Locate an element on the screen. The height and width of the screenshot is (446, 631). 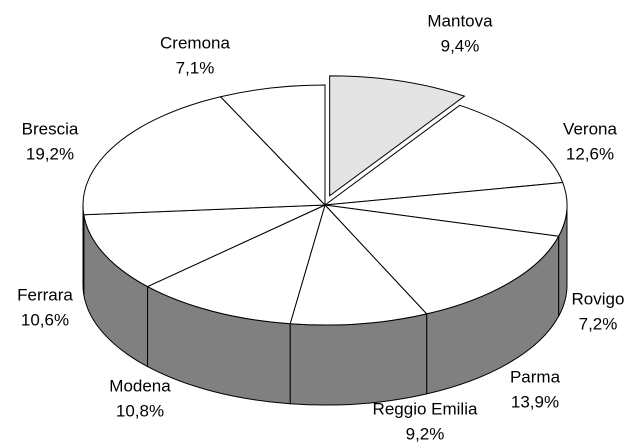
value-label: 7,1% is located at coordinates (195, 67).